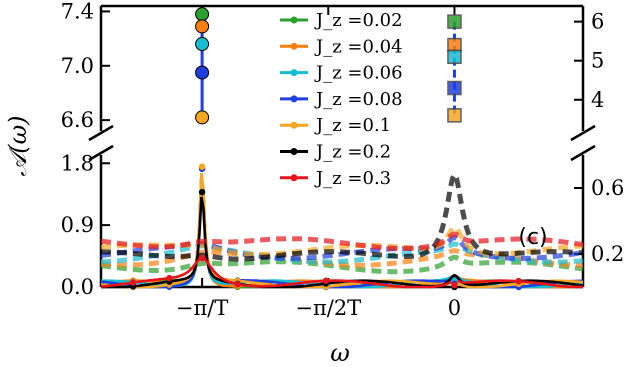 This screenshot has height=367, width=641. Describe the element at coordinates (607, 188) in the screenshot. I see `y-tick-label: 0.6` at that location.